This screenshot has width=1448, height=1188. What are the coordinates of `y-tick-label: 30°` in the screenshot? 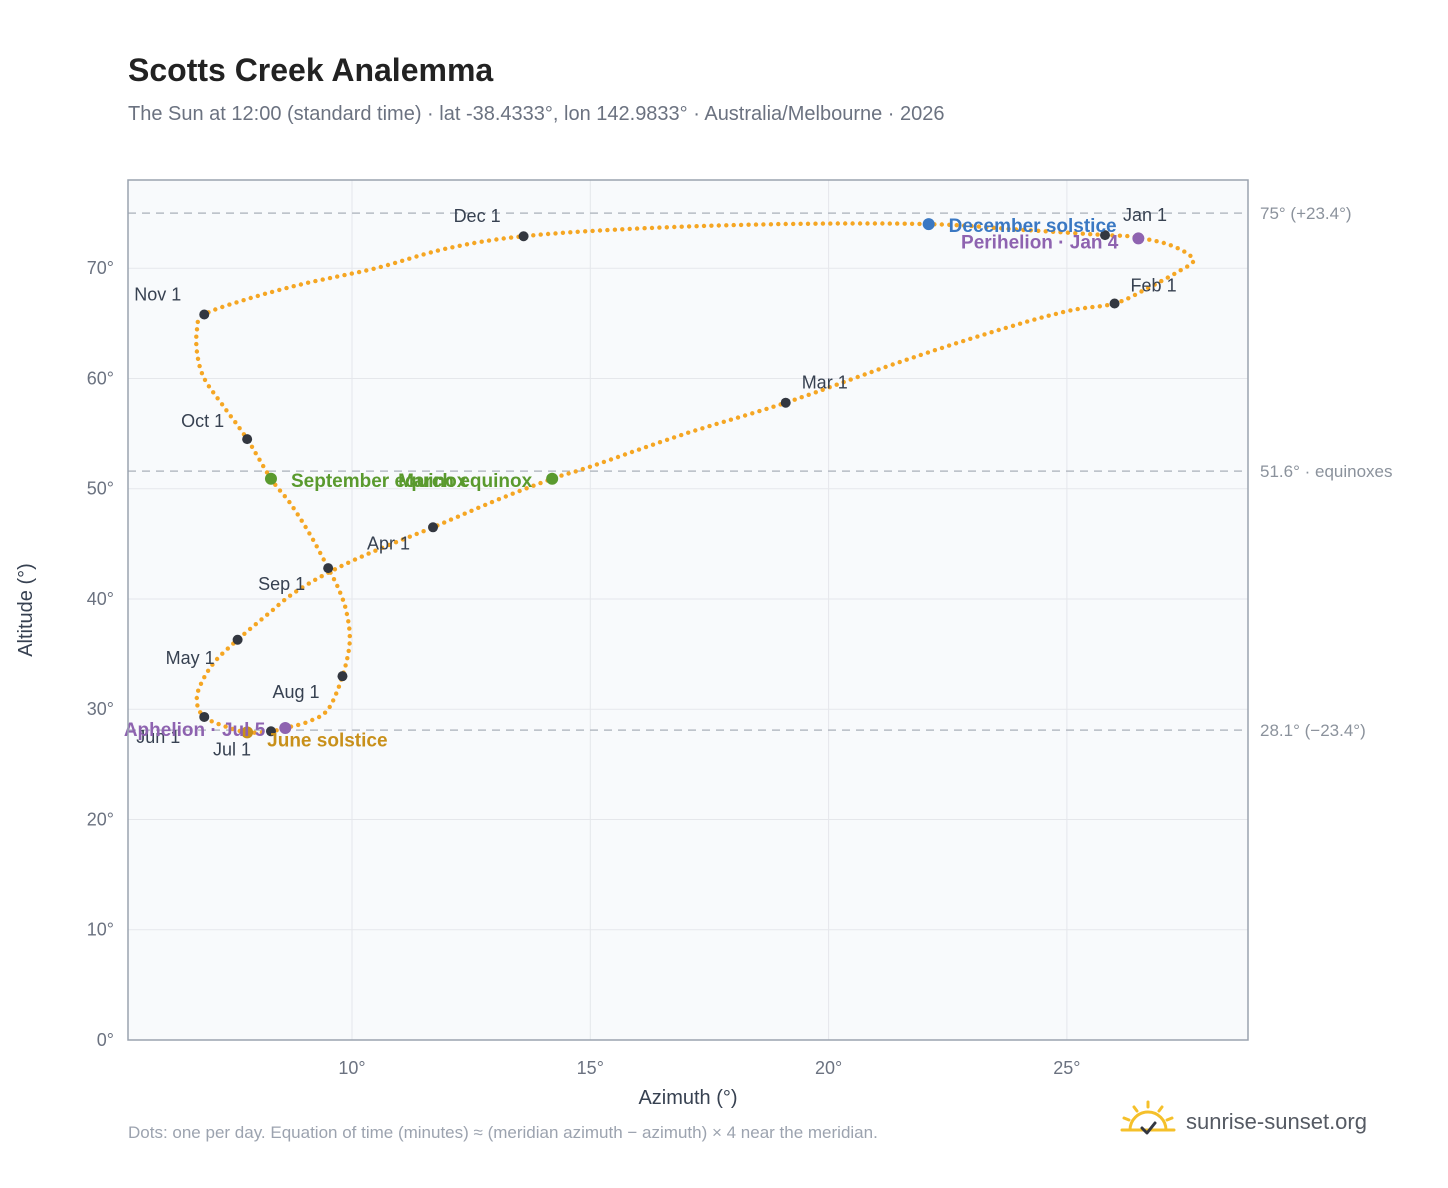 It's located at (100, 709).